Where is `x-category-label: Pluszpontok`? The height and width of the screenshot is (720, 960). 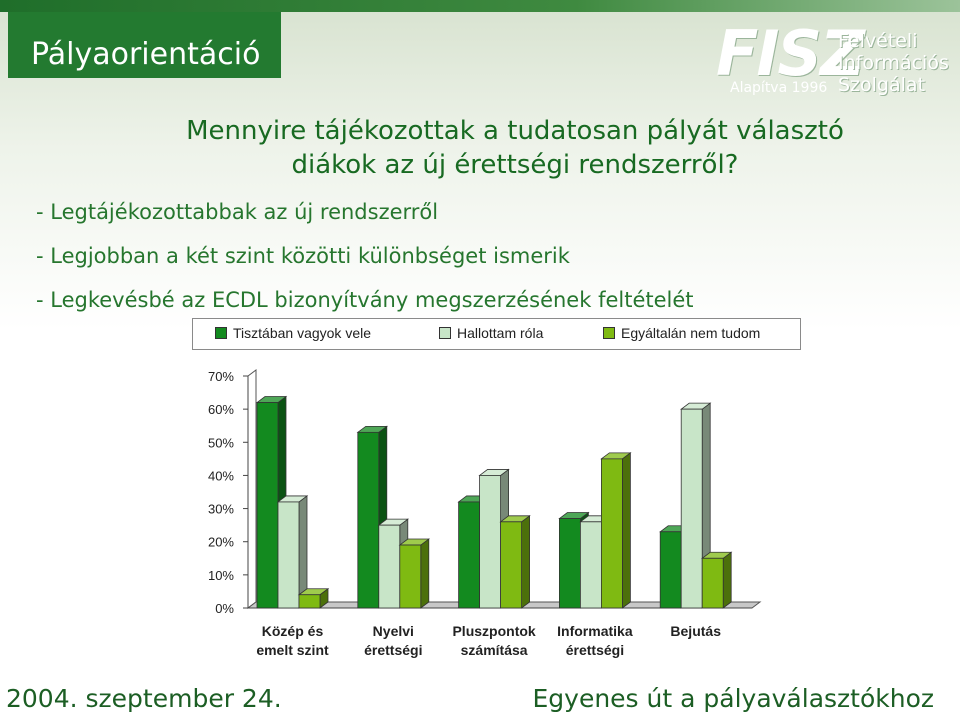 x-category-label: Pluszpontok is located at coordinates (493, 631).